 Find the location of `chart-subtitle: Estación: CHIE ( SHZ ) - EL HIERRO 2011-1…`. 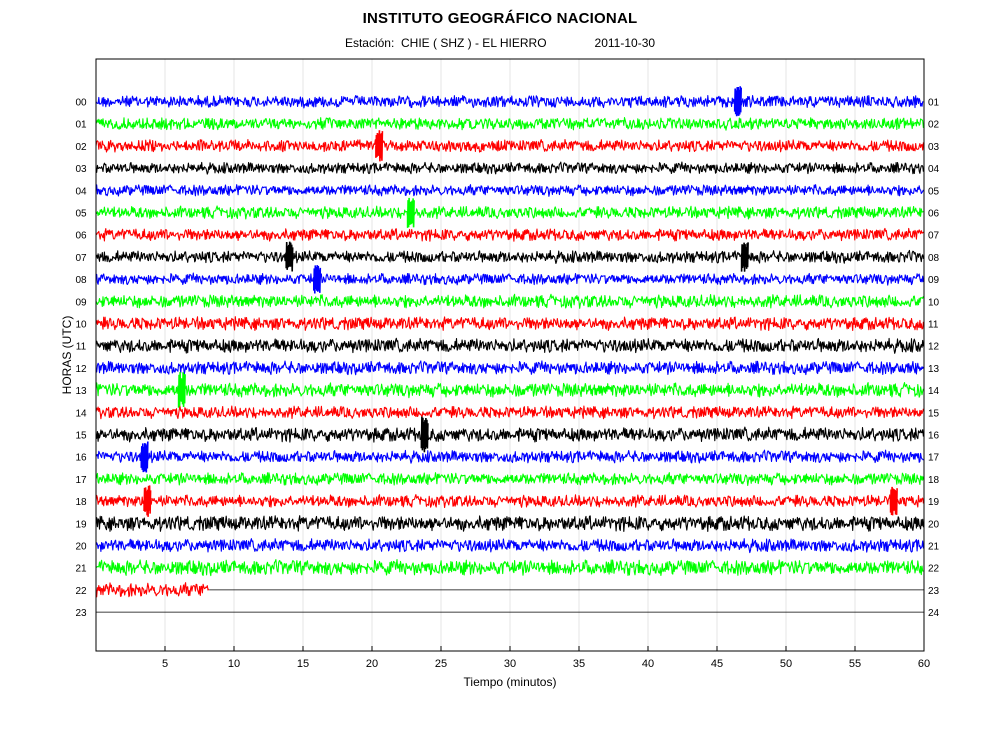

chart-subtitle: Estación: CHIE ( SHZ ) - EL HIERRO 2011-1… is located at coordinates (500, 43).